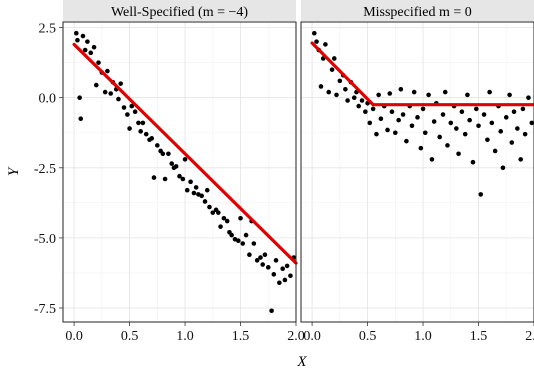 The width and height of the screenshot is (534, 372). Describe the element at coordinates (45, 169) in the screenshot. I see `y-tick-label: -2.5` at that location.